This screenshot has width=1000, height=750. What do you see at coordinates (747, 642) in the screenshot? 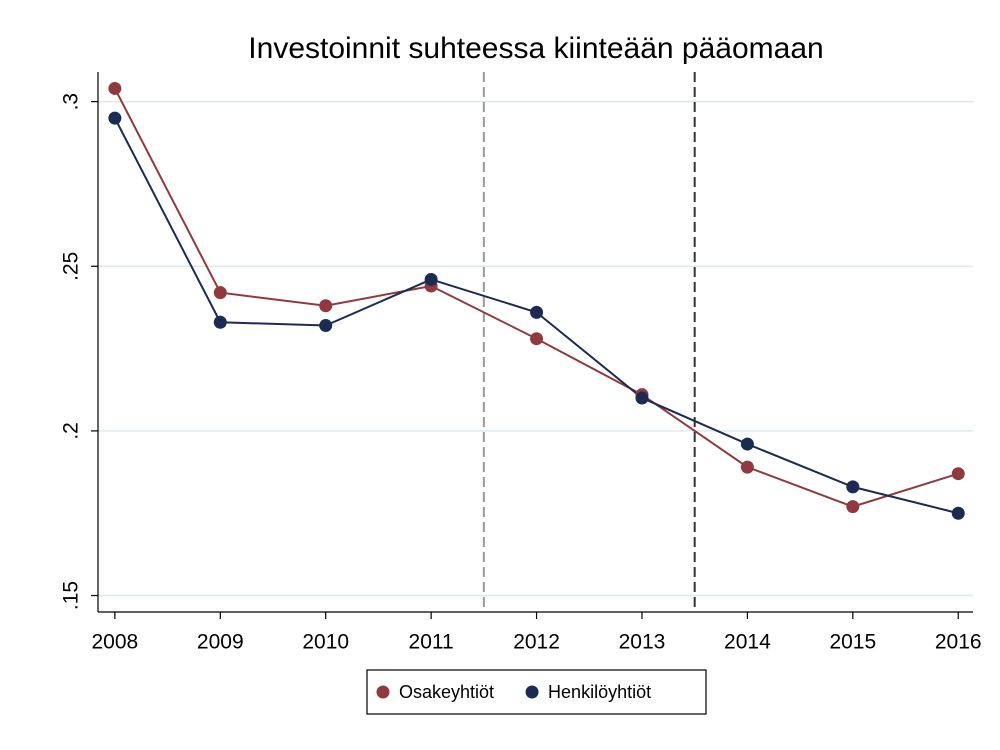
I see `x-tick-label: 2014` at bounding box center [747, 642].